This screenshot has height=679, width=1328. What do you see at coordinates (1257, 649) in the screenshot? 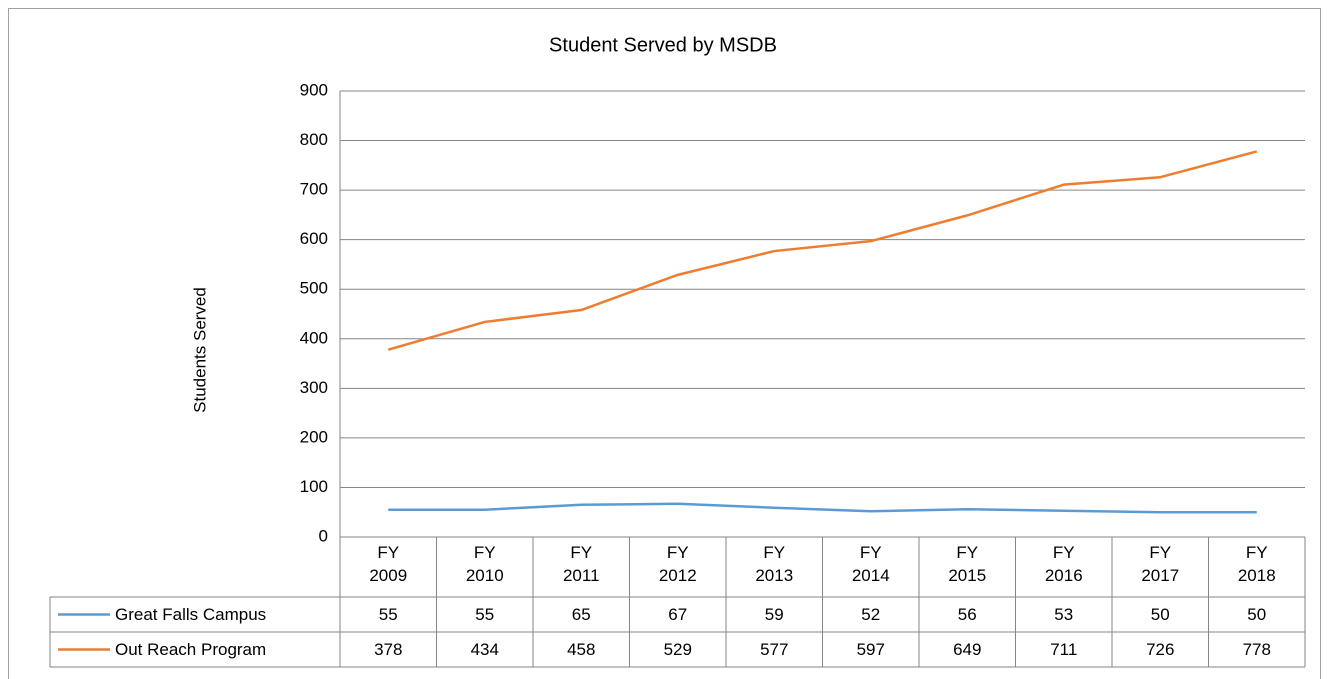
I see `table-value: 778` at bounding box center [1257, 649].